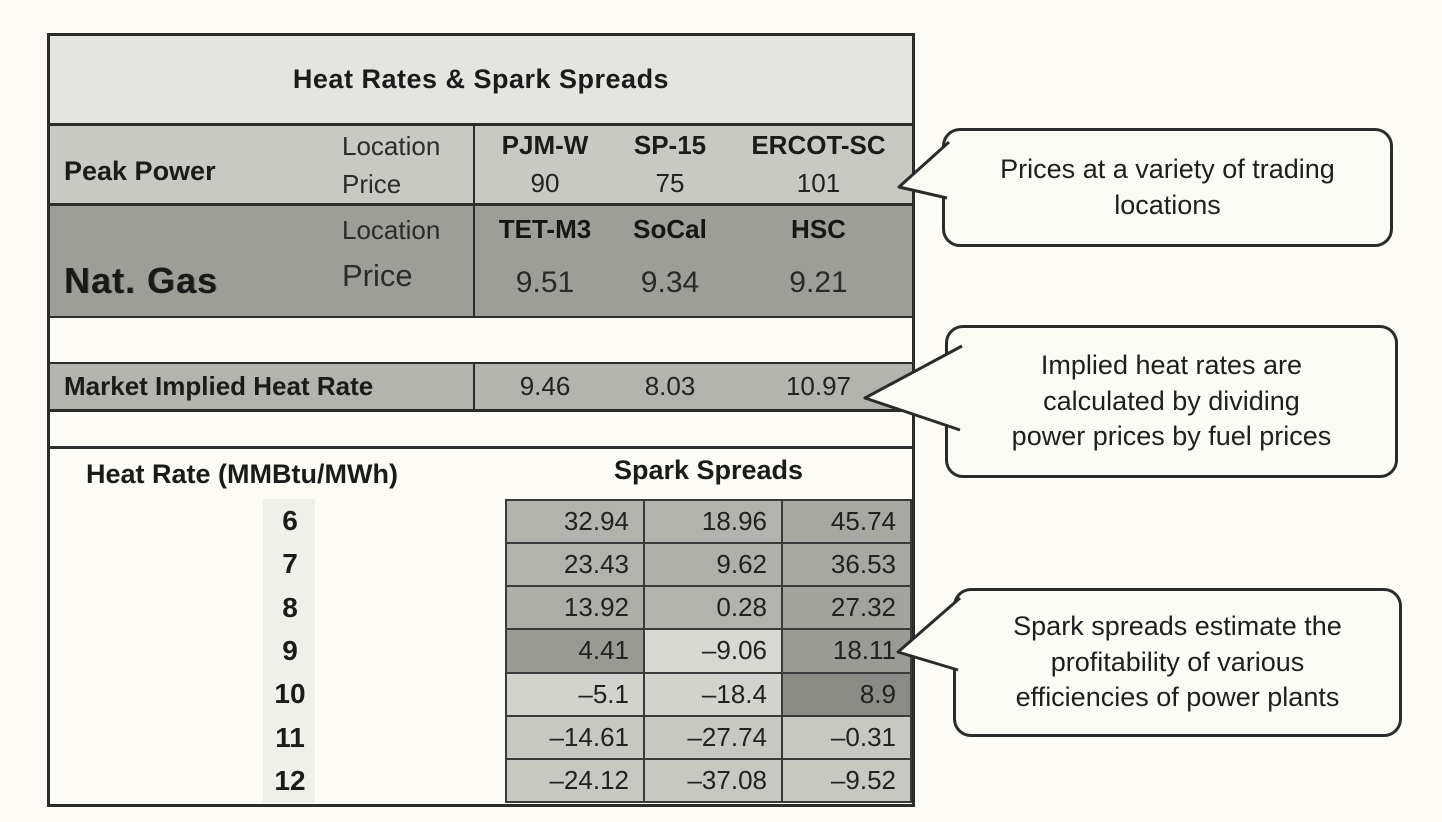 The width and height of the screenshot is (1442, 822). I want to click on power-location-header: PJM-W, so click(545, 144).